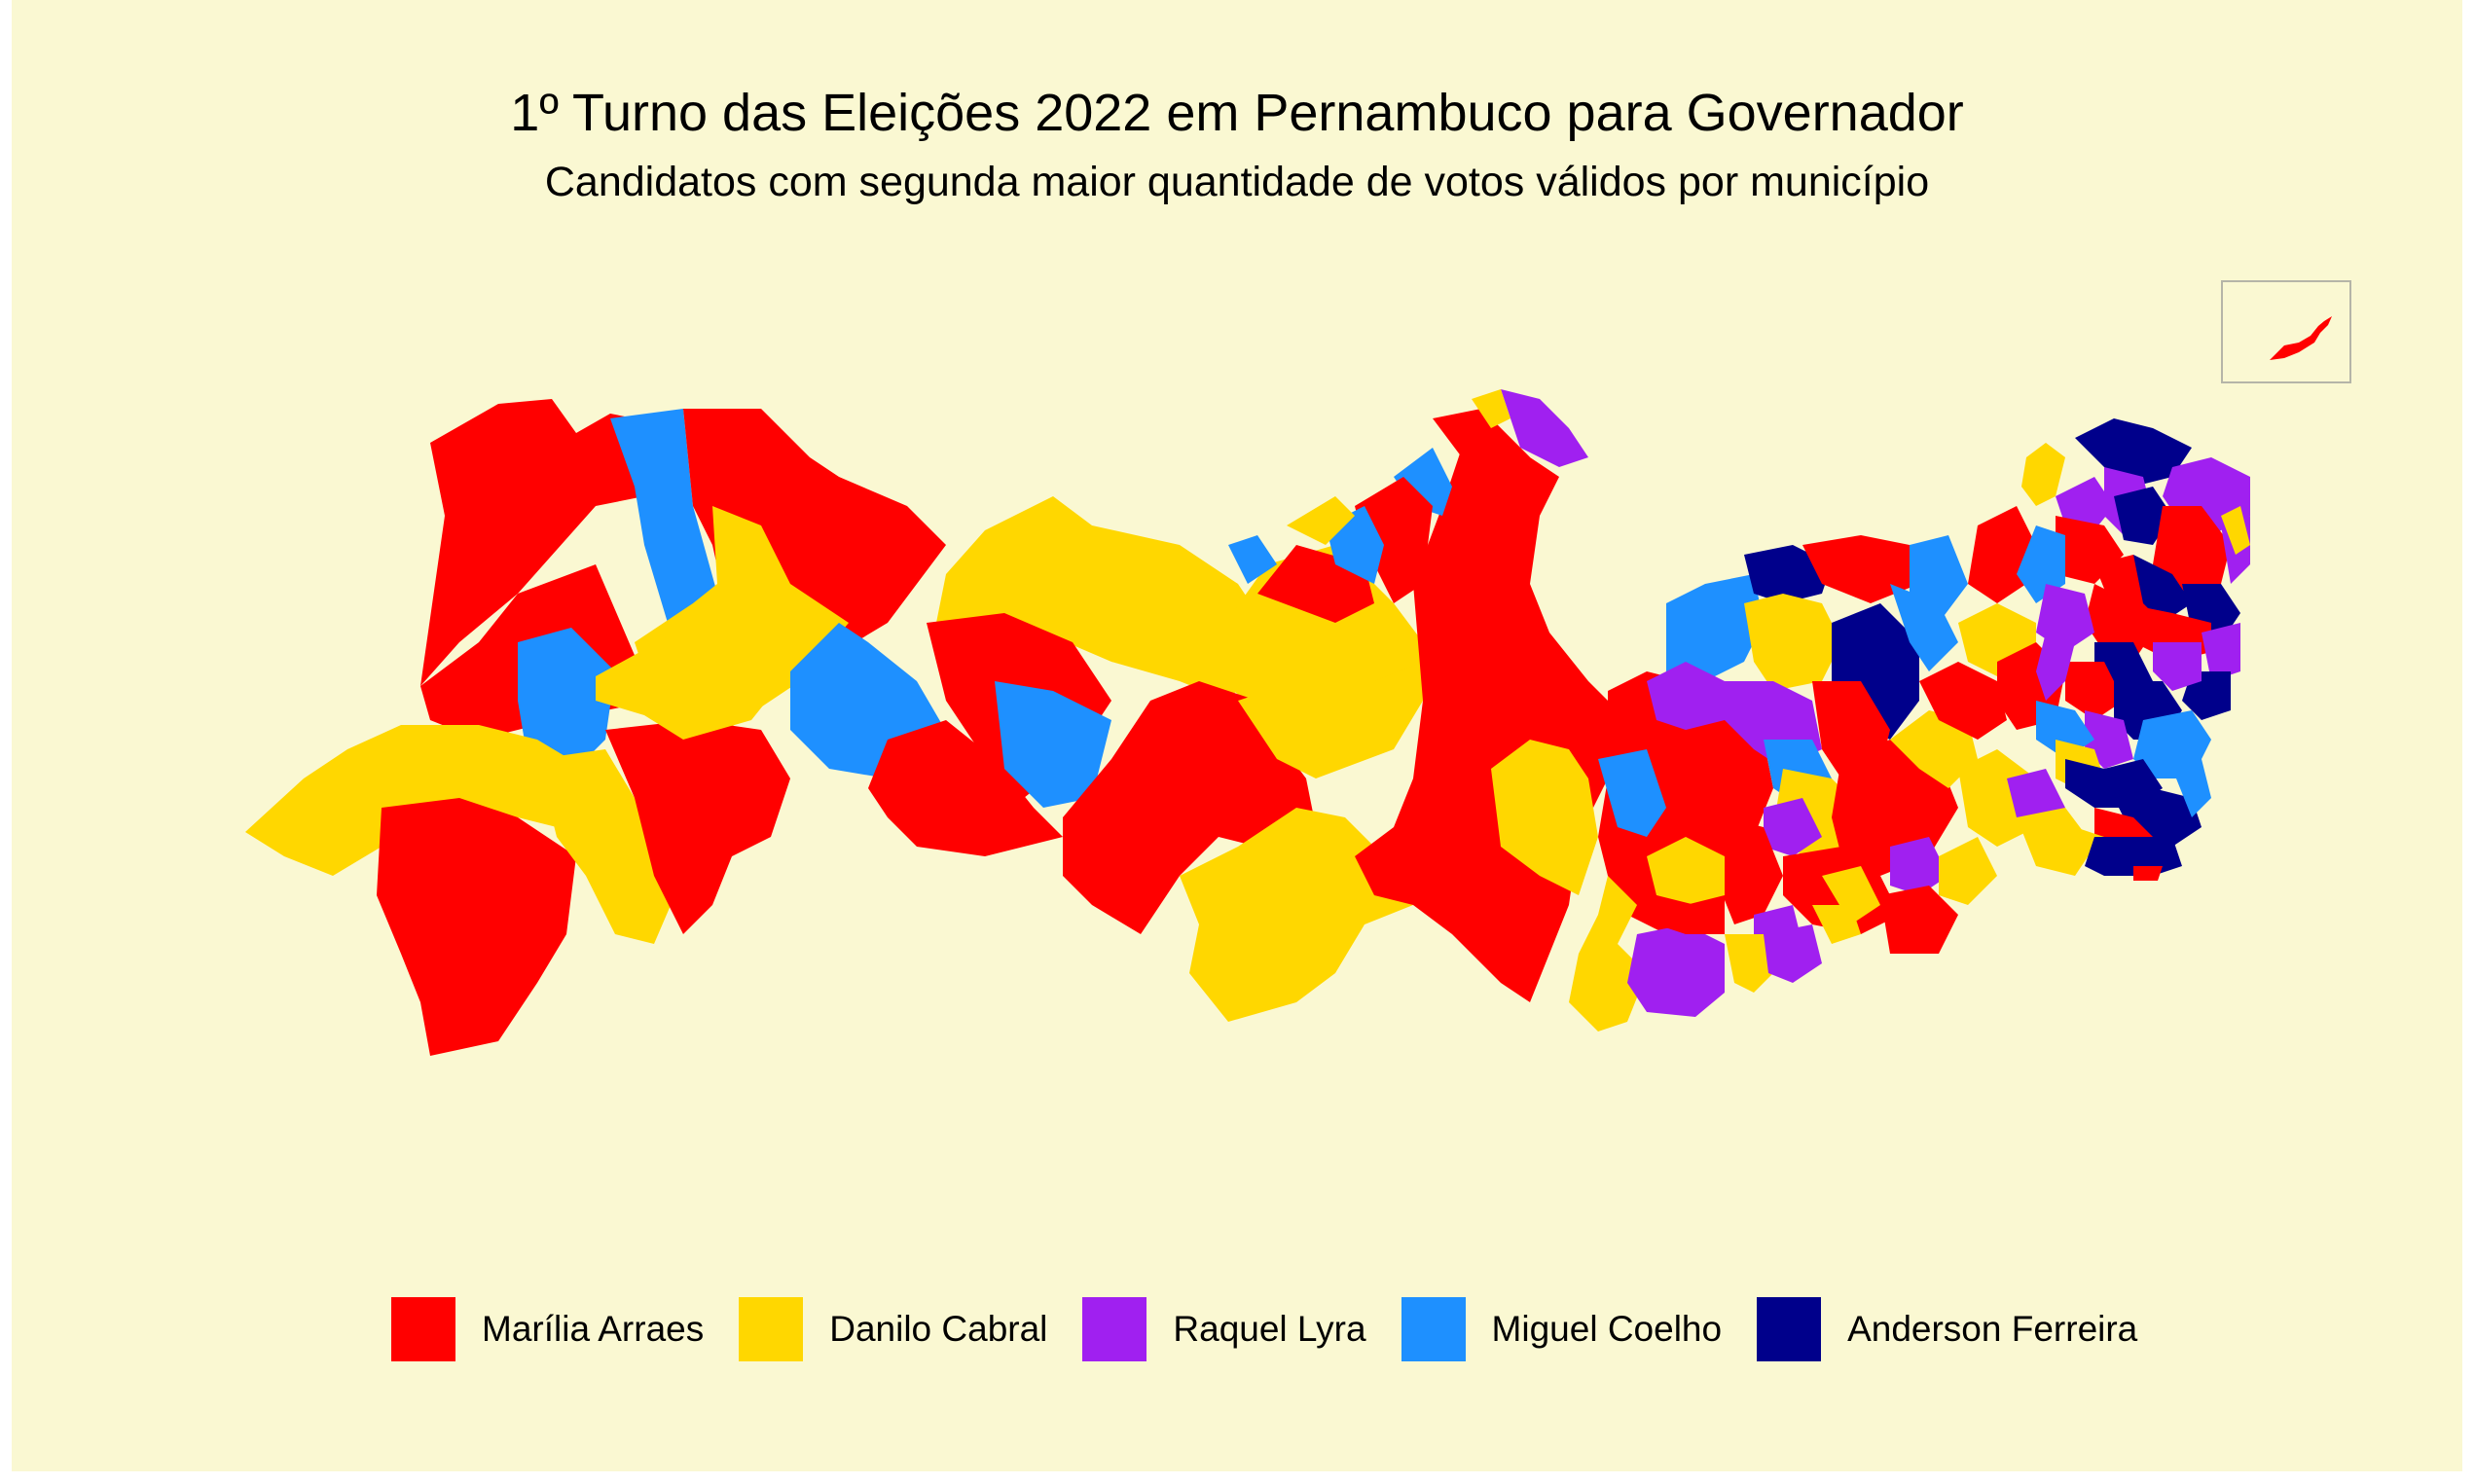  I want to click on fernando-de-noronha-inset, so click(2301, 338).